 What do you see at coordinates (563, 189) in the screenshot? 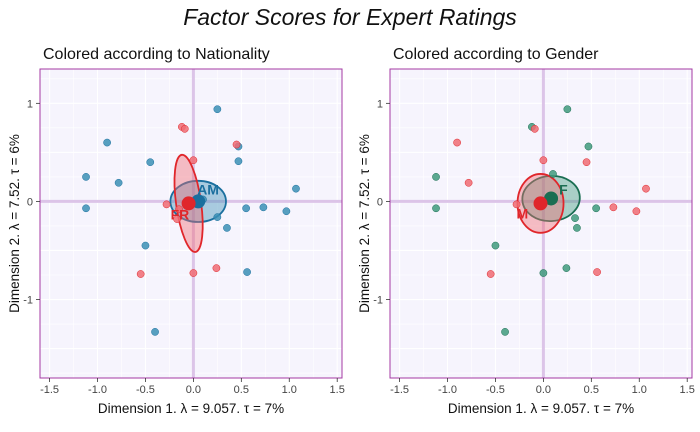
I see `group-label-f: F` at bounding box center [563, 189].